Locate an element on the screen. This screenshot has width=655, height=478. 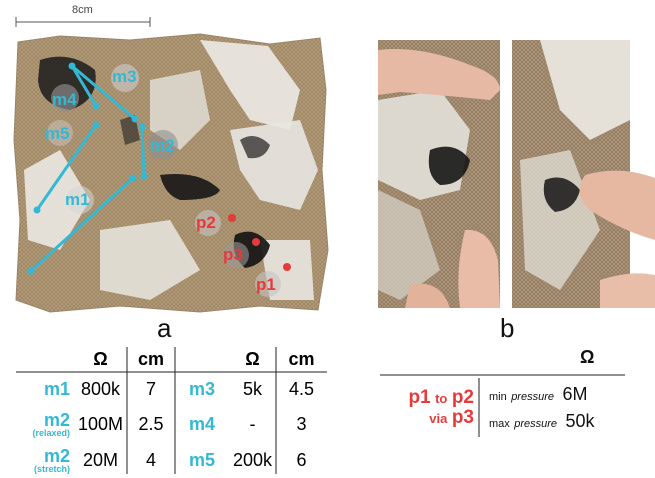
panel-a-caption: a is located at coordinates (164, 328).